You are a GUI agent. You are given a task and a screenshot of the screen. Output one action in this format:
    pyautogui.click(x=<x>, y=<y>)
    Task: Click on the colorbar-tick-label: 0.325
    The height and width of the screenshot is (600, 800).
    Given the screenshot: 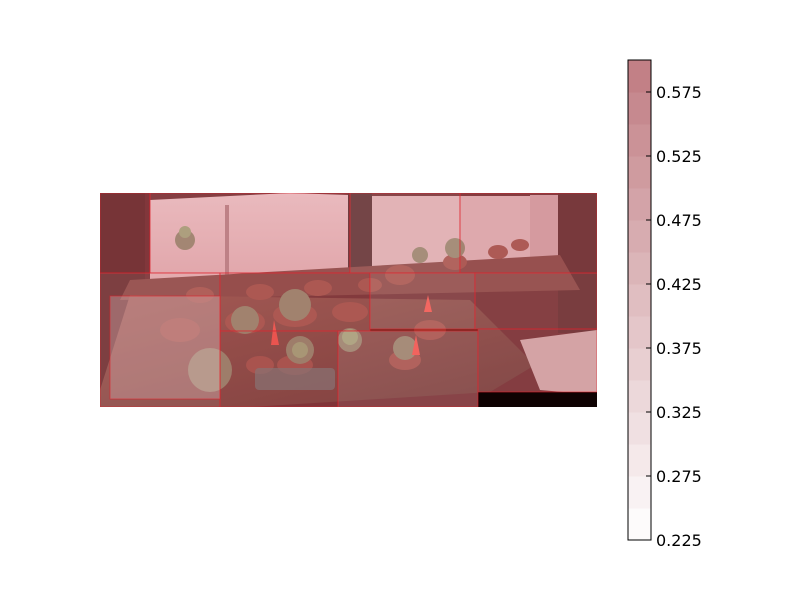 What is the action you would take?
    pyautogui.click(x=679, y=412)
    